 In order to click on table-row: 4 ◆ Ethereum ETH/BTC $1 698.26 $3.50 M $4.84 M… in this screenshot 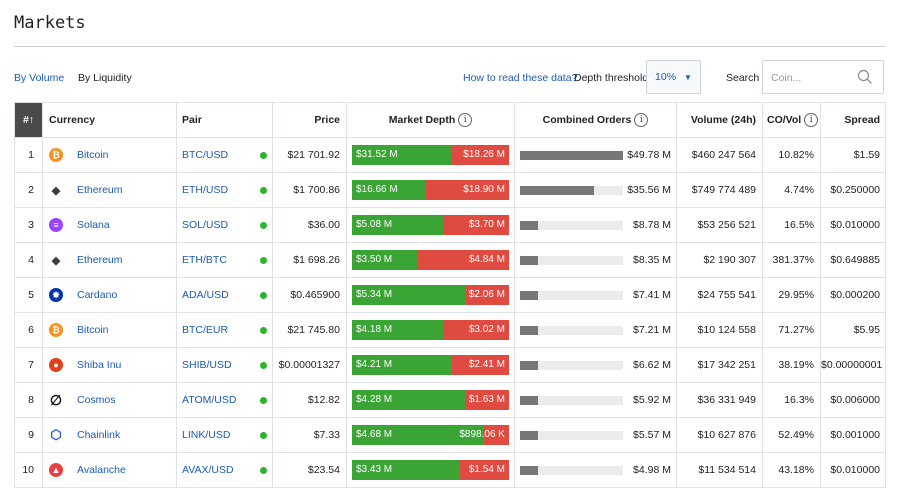, I will do `click(450, 260)`.